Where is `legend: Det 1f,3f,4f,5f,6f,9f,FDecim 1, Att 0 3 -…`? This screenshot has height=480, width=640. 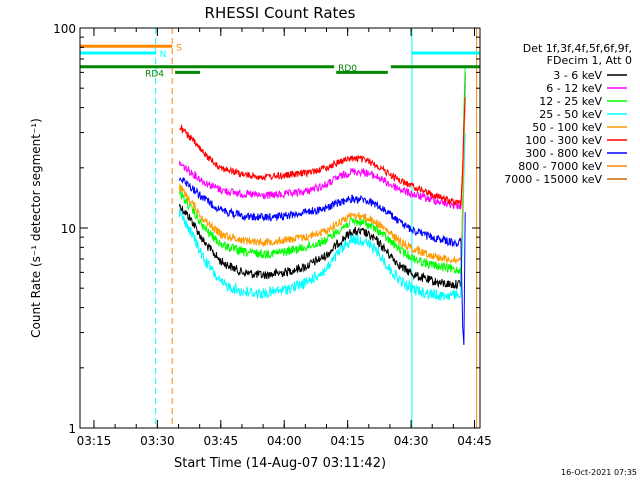
legend: Det 1f,3f,4f,5f,6f,9f,FDecim 1, Att 0 3 -… is located at coordinates (568, 114).